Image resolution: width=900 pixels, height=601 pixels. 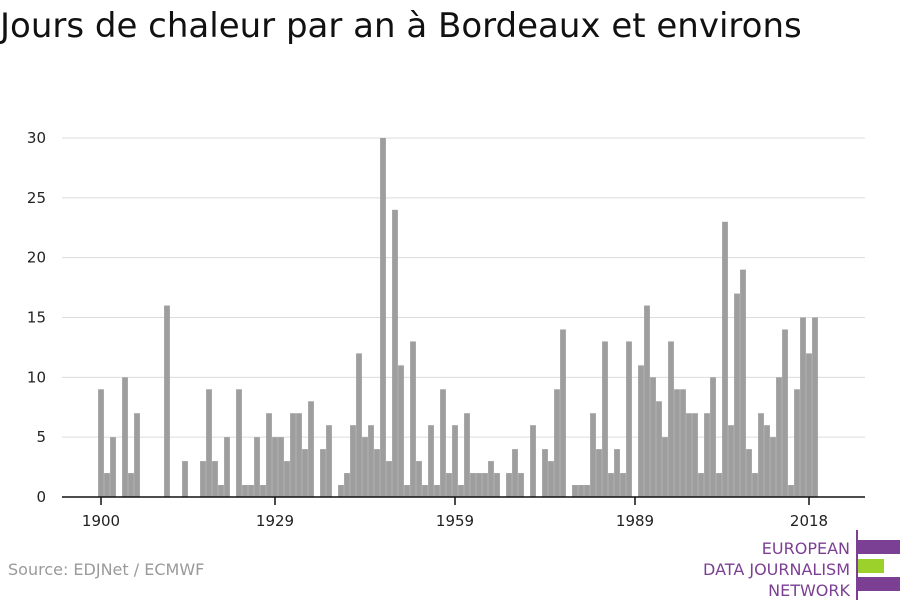 What do you see at coordinates (653, 437) in the screenshot?
I see `bar-1992` at bounding box center [653, 437].